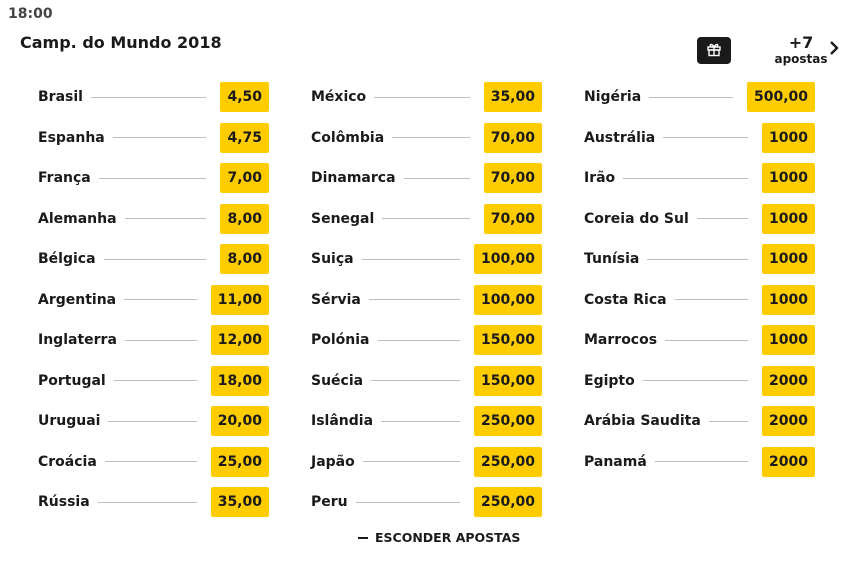  I want to click on team-name: Panamá, so click(615, 461).